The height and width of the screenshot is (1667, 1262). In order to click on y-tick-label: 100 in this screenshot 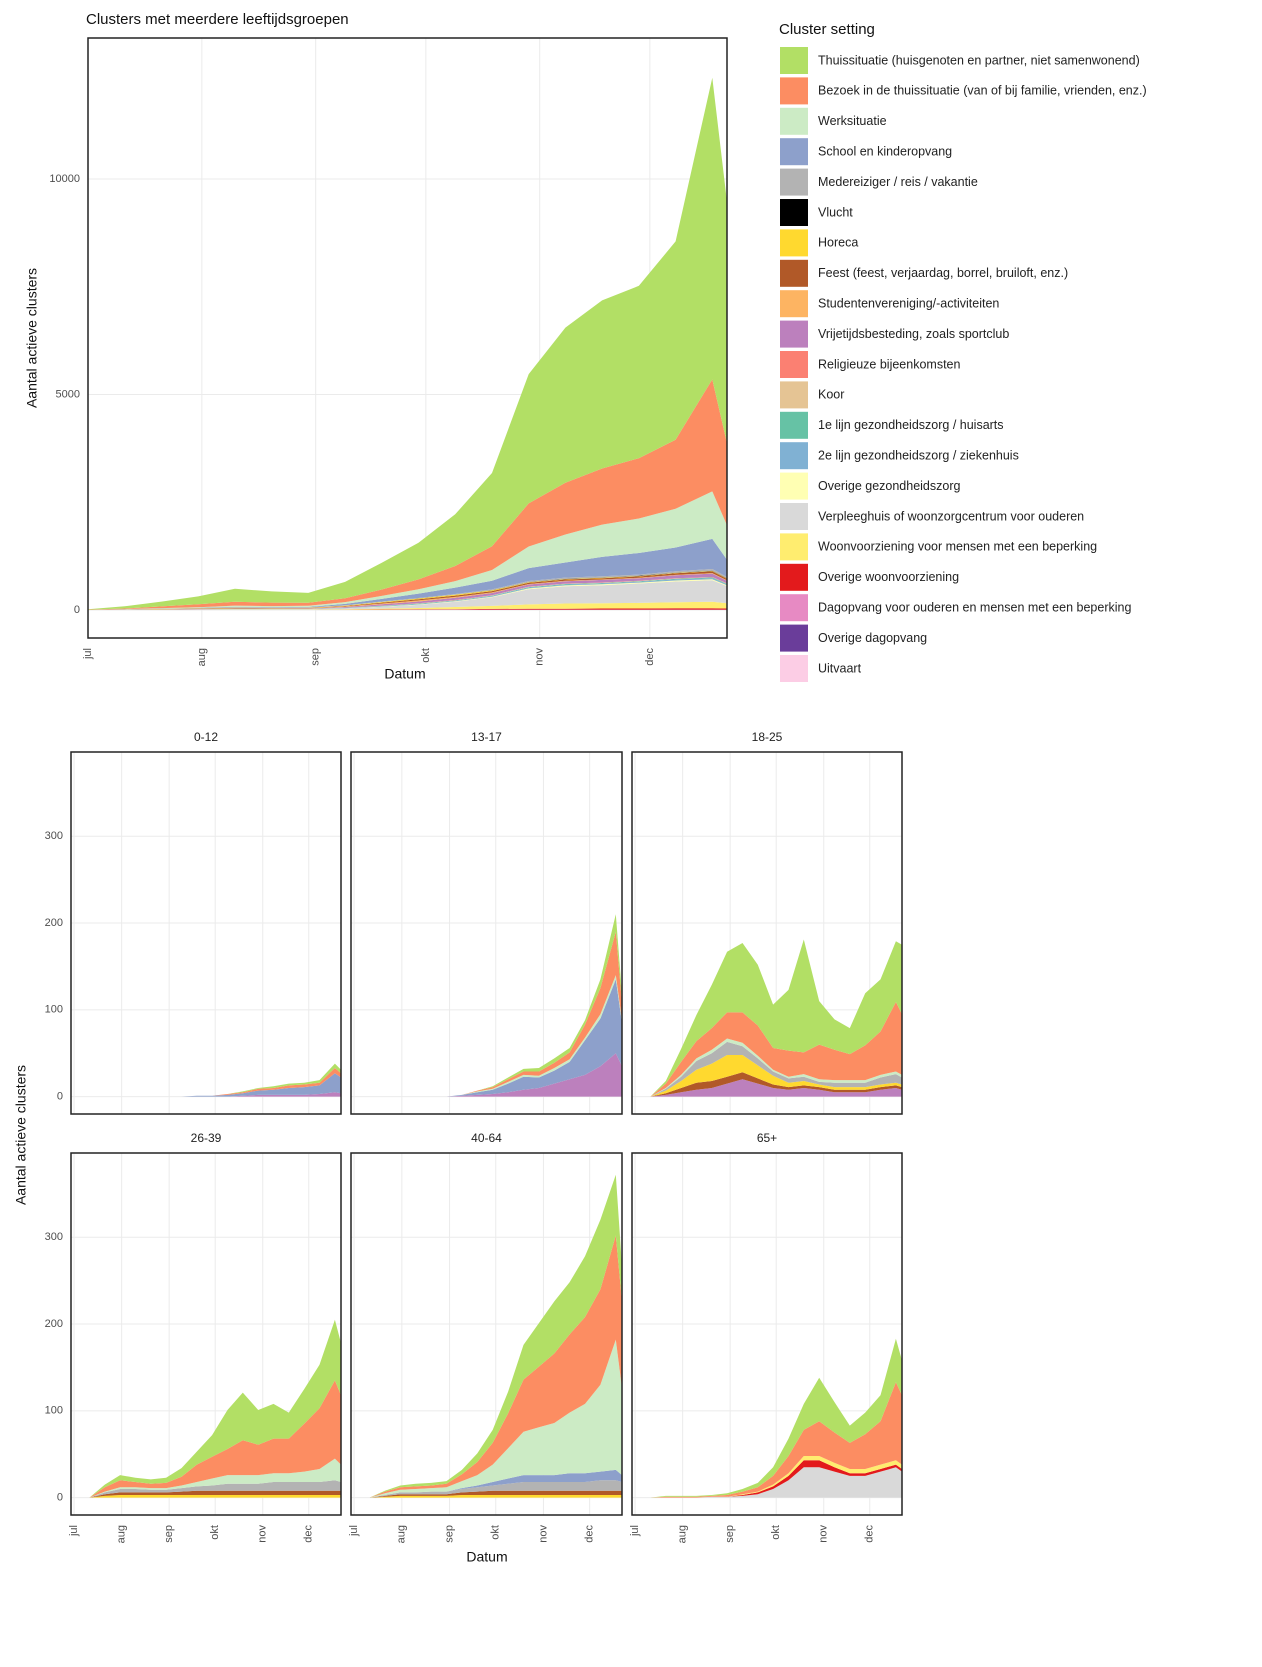, I will do `click(54, 1010)`.